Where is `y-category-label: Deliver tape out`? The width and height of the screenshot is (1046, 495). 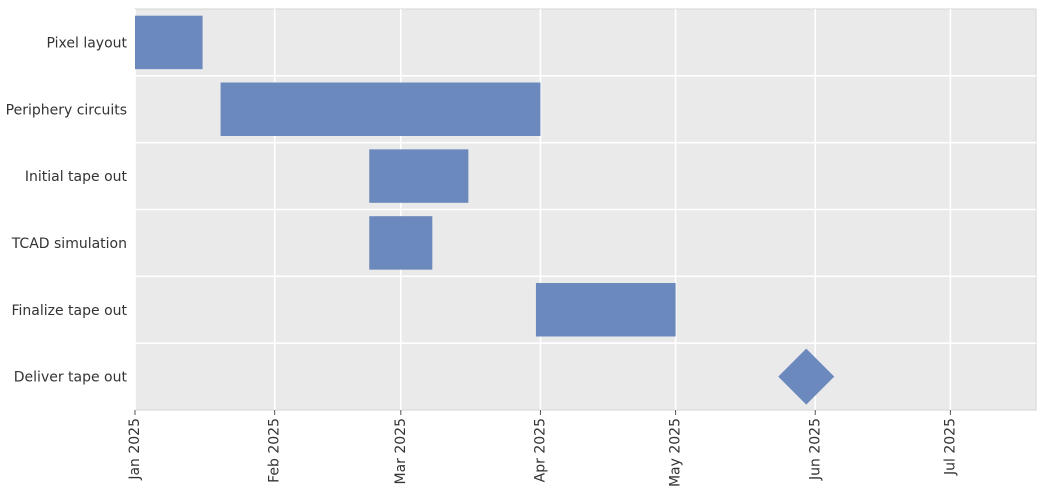
y-category-label: Deliver tape out is located at coordinates (71, 378).